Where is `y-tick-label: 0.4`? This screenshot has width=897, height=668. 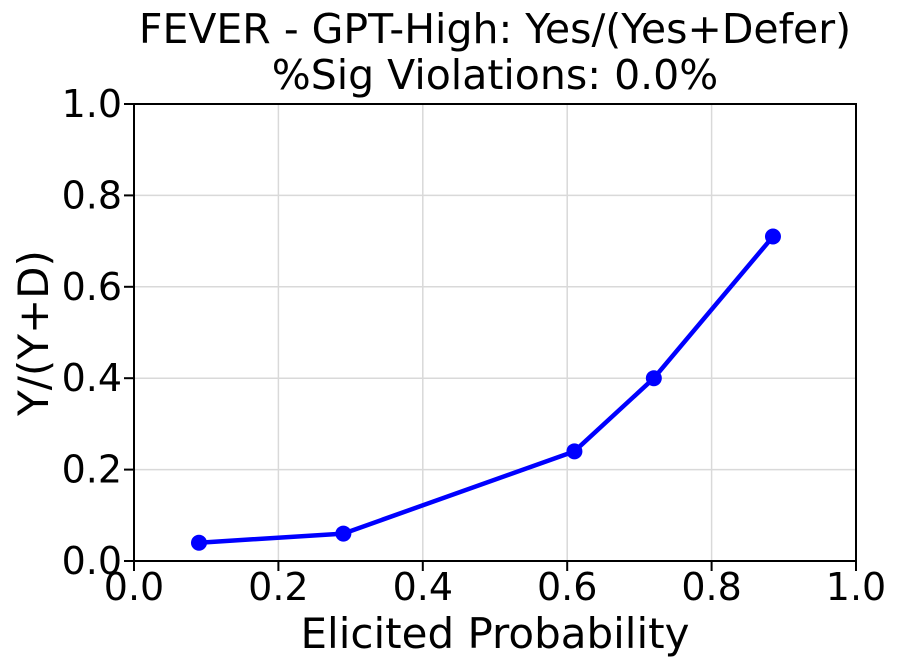
y-tick-label: 0.4 is located at coordinates (92, 378).